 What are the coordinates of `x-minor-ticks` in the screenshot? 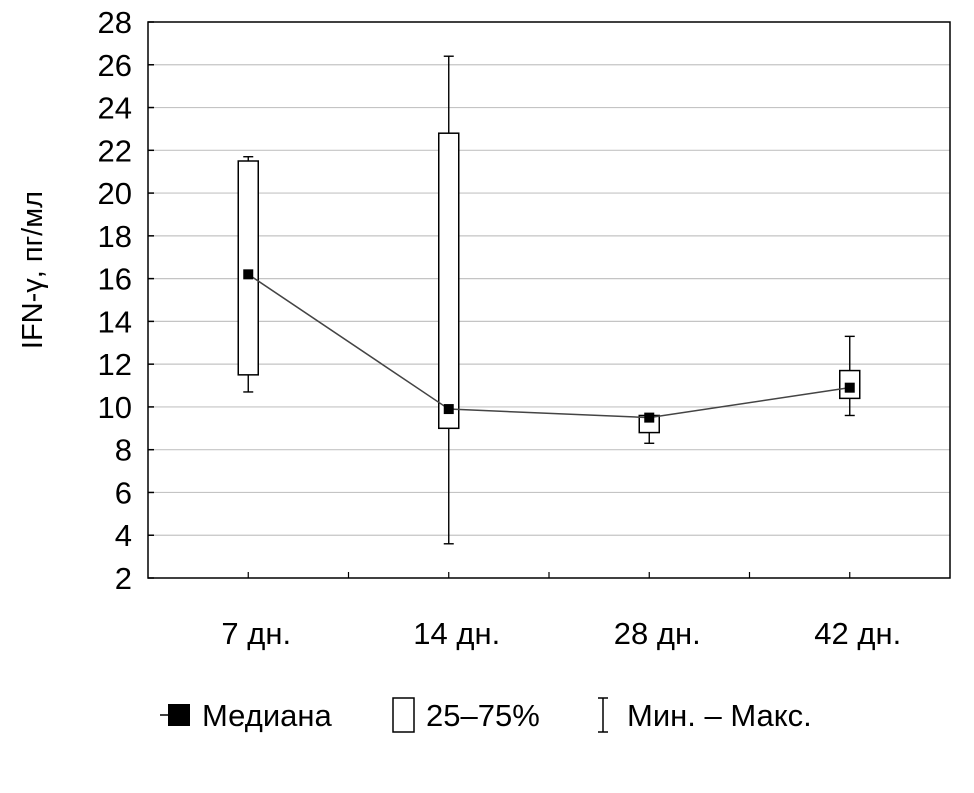 It's located at (549, 575).